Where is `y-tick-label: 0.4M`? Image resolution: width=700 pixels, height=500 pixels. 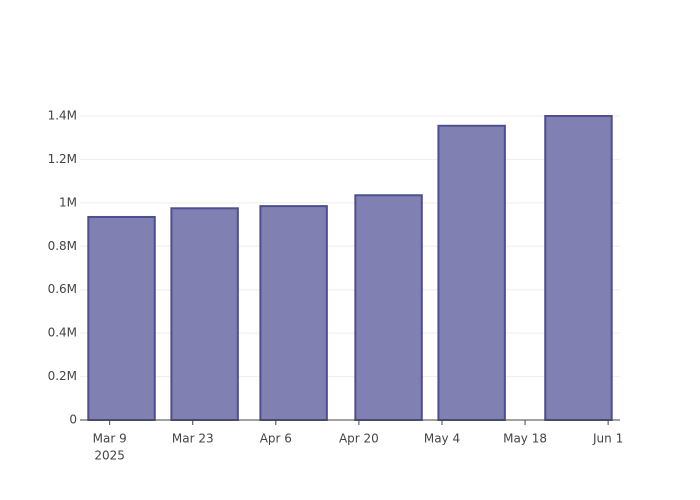 y-tick-label: 0.4M is located at coordinates (62, 333).